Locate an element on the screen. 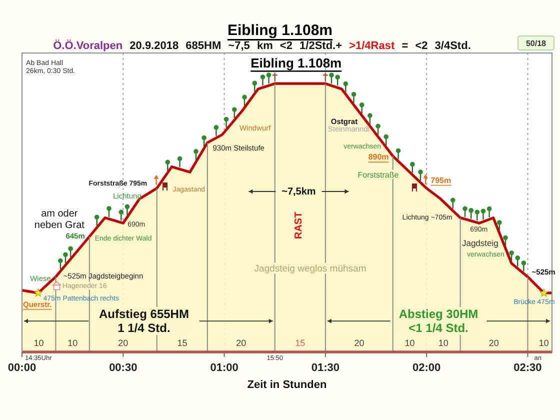  annotation: RAST is located at coordinates (298, 226).